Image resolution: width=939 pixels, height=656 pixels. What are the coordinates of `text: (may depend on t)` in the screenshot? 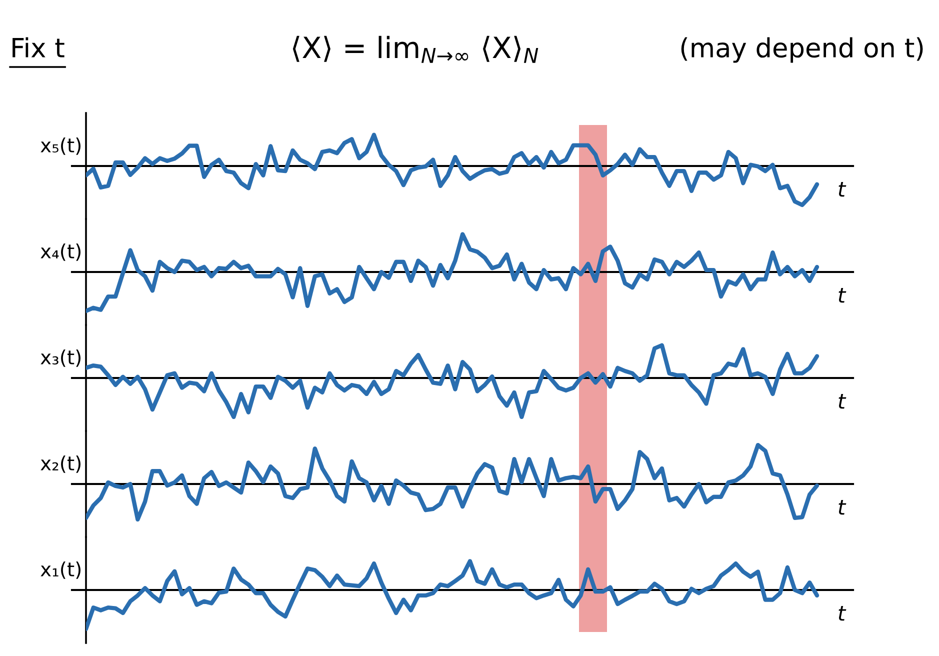 It's located at (802, 50).